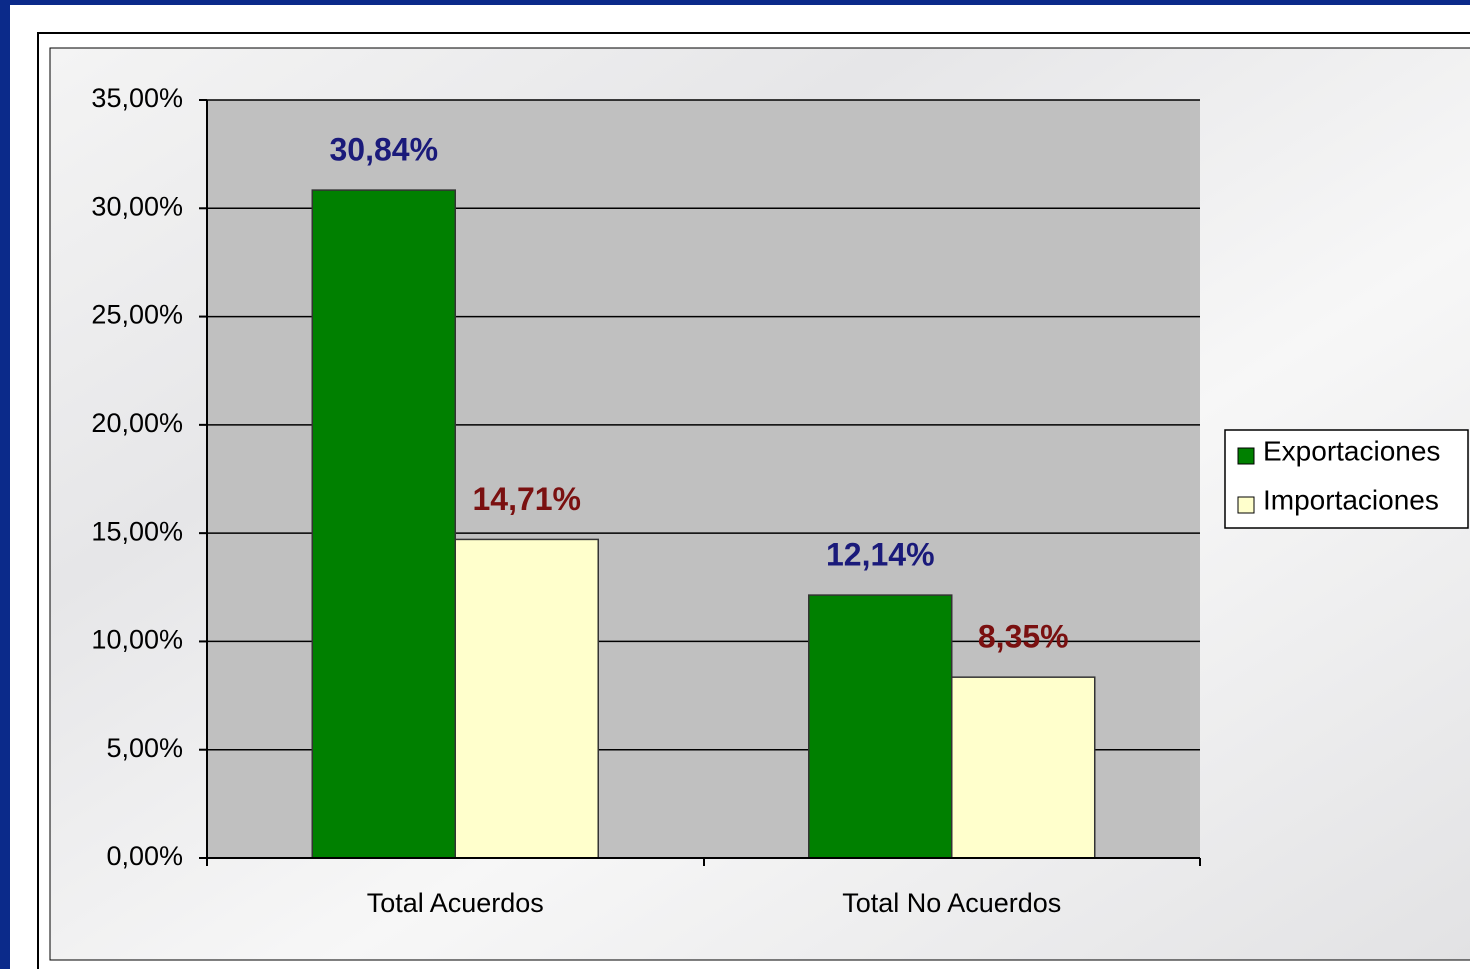  I want to click on y-tick-label: 15,00%, so click(137, 531).